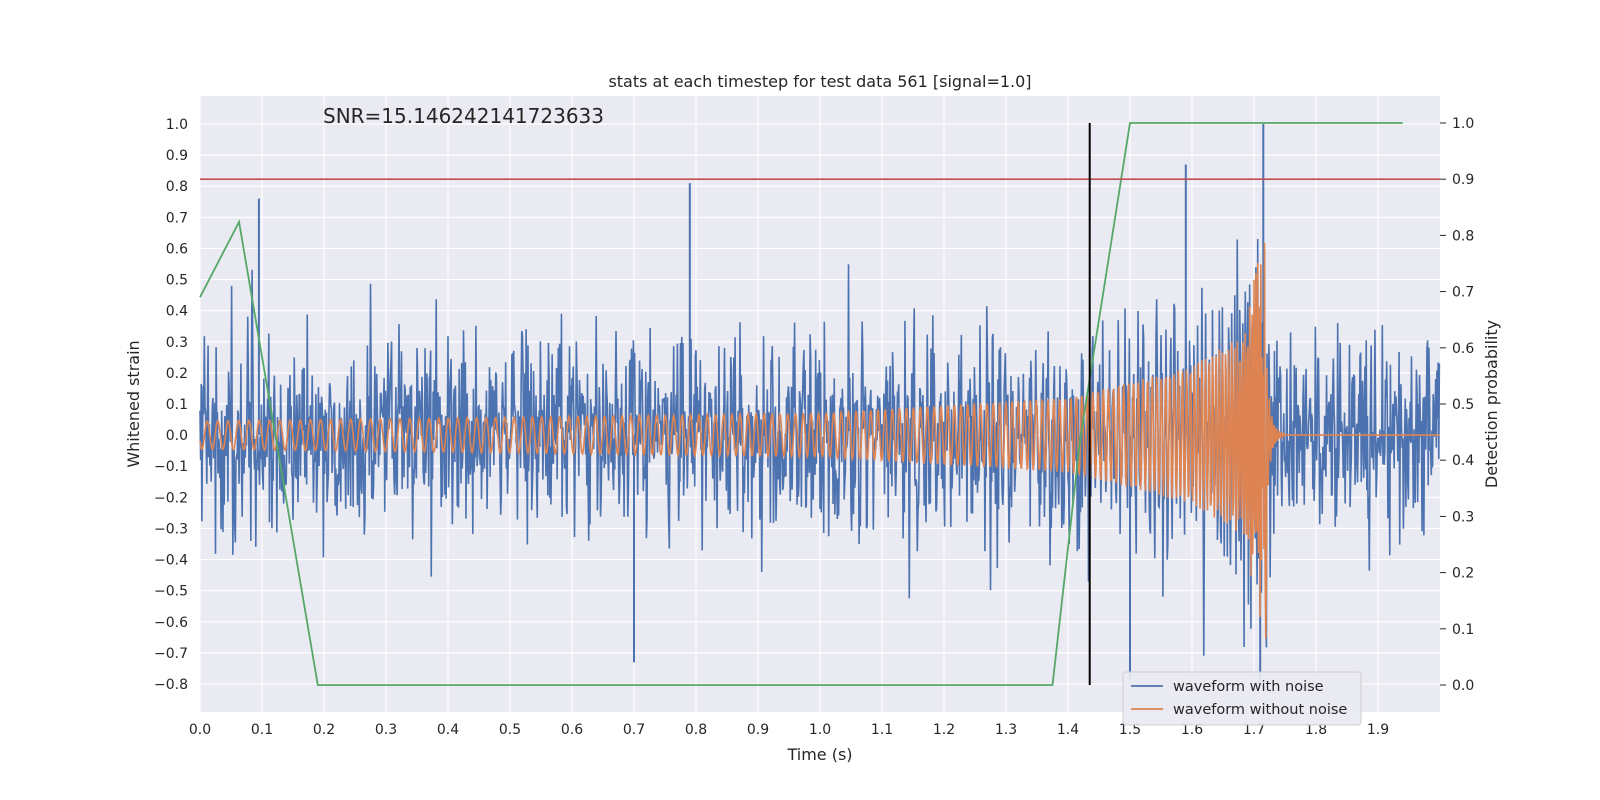 This screenshot has width=1600, height=800. I want to click on x-tick-label: 0.2, so click(324, 730).